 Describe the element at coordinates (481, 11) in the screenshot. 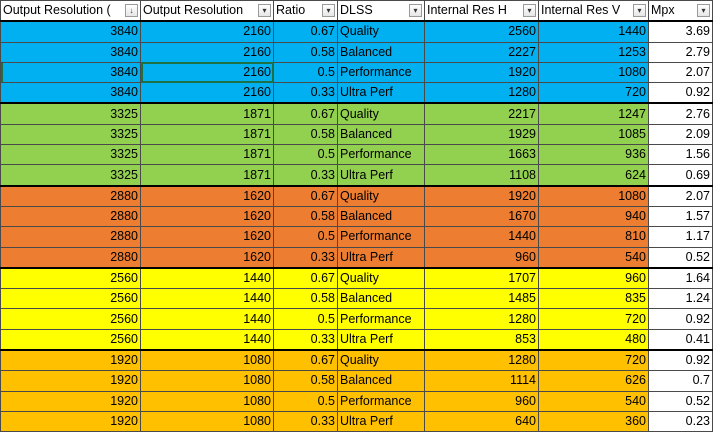

I see `column-header-5: Internal Res H ▾` at that location.